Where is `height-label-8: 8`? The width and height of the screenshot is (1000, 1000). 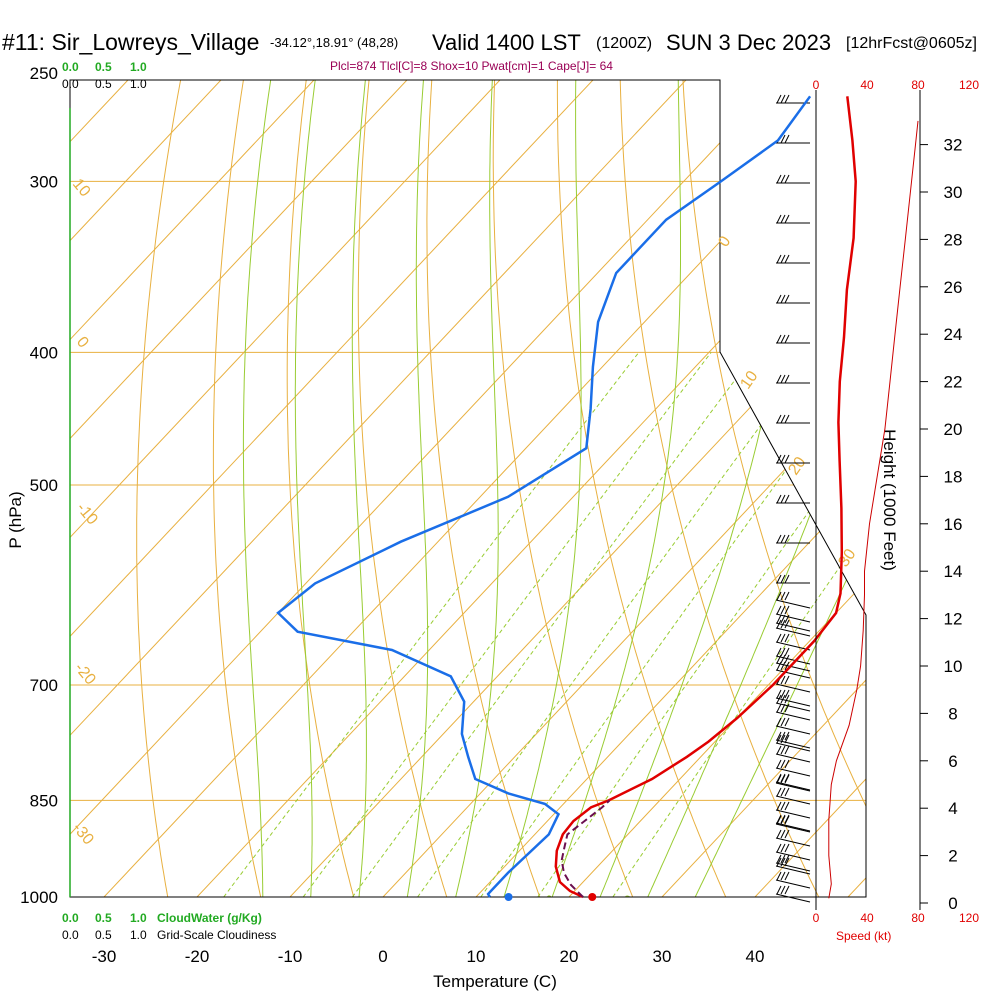
height-label-8: 8 is located at coordinates (952, 713).